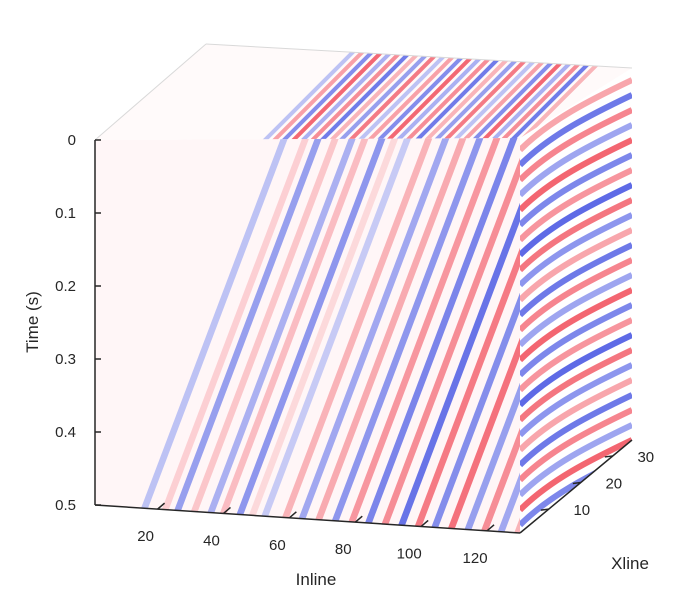 The height and width of the screenshot is (600, 700). What do you see at coordinates (65, 286) in the screenshot?
I see `time-tick-label: 0.2` at bounding box center [65, 286].